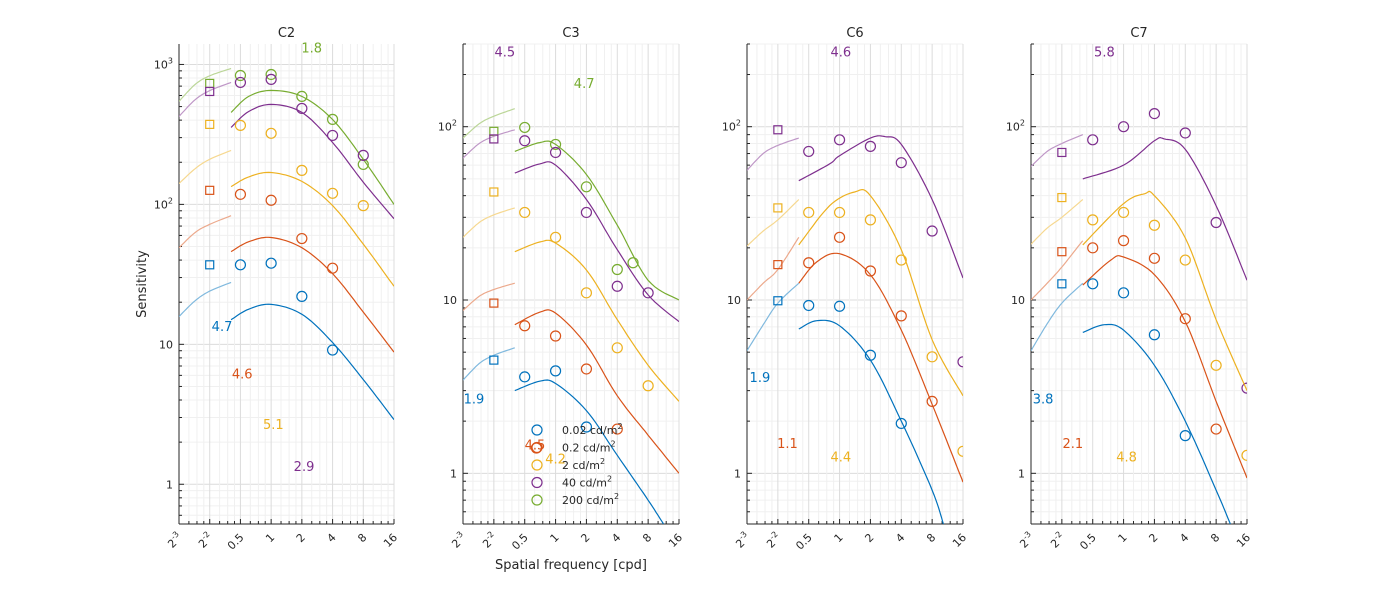 The width and height of the screenshot is (1378, 591). Describe the element at coordinates (571, 565) in the screenshot. I see `x-axis-label: Spatial frequency [cpd]` at that location.